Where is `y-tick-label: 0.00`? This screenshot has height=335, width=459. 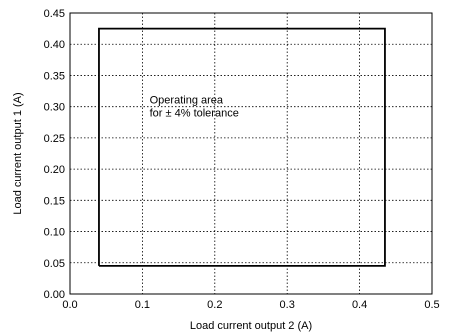
y-tick-label: 0.00 is located at coordinates (54, 295).